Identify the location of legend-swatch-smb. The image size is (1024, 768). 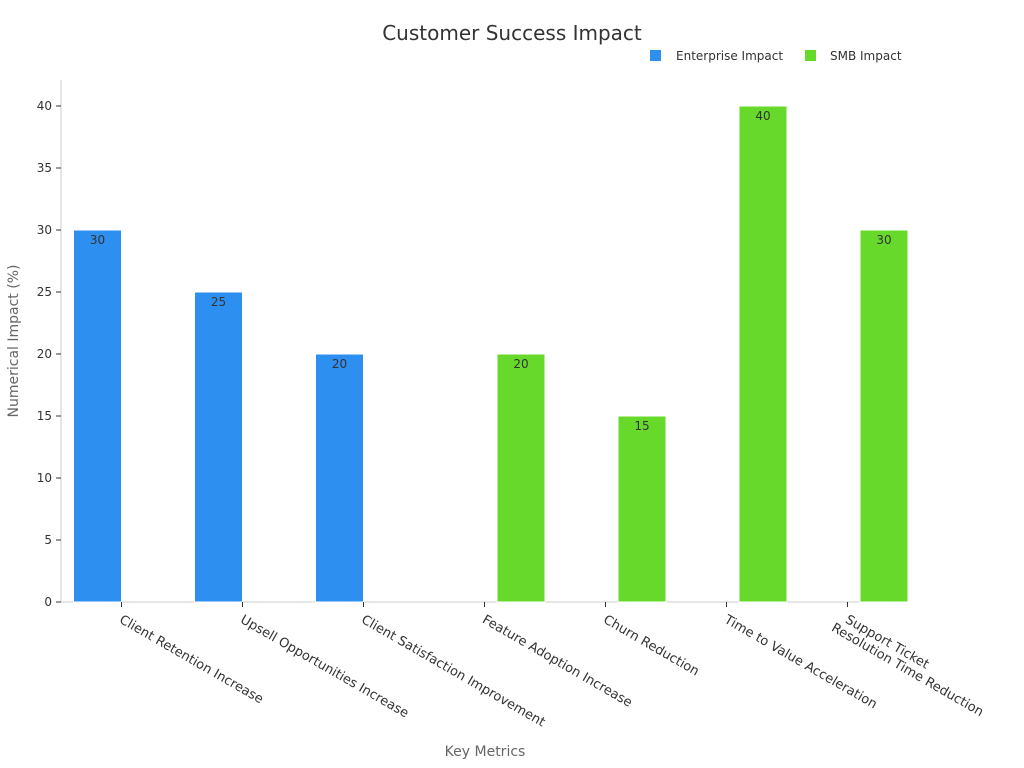
(810, 55).